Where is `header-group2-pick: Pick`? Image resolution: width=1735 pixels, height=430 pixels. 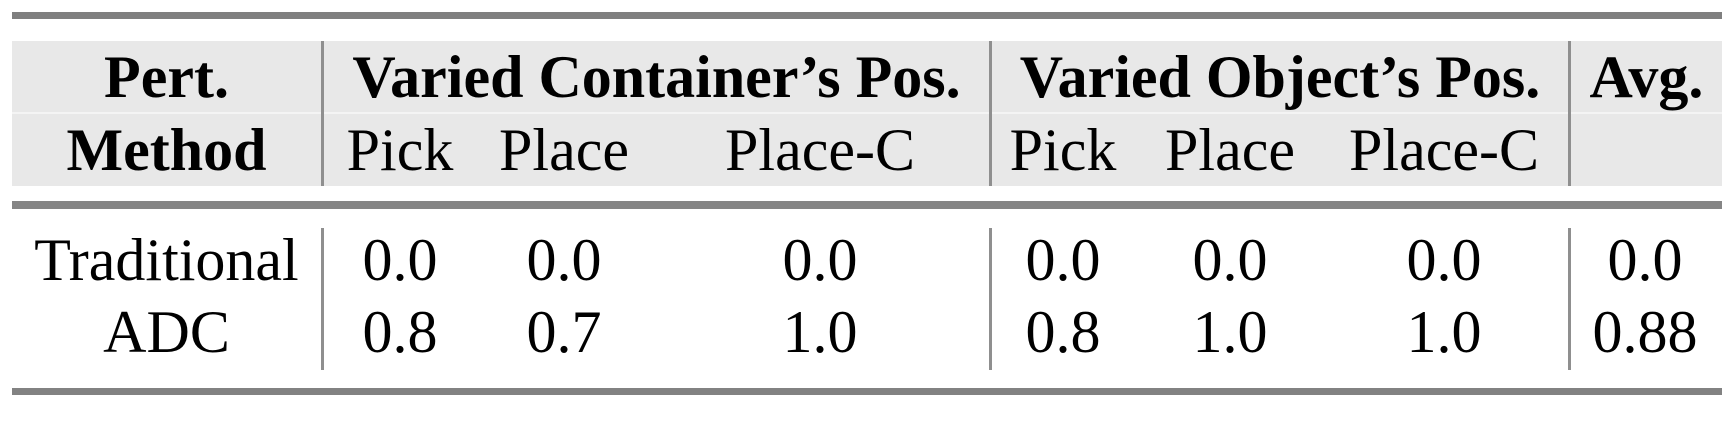
header-group2-pick: Pick is located at coordinates (1063, 150).